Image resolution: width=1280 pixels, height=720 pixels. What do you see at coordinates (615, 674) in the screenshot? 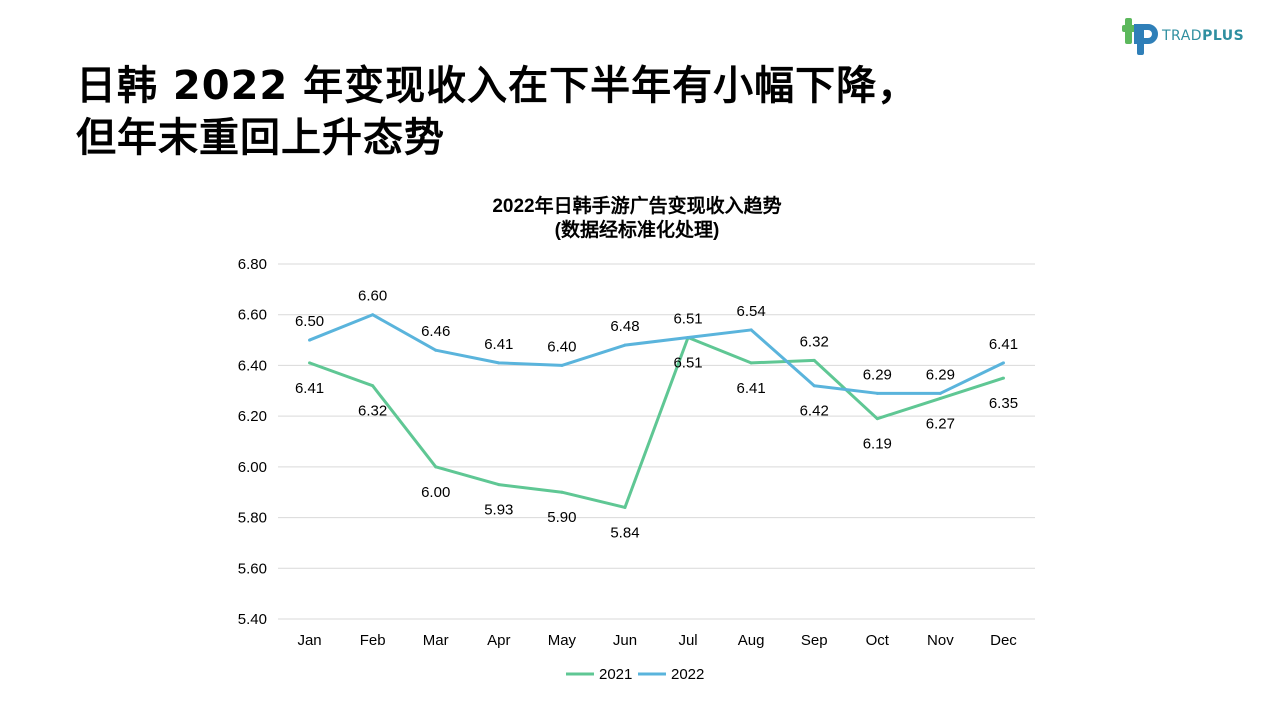
I see `legend-label-2021: 2021` at bounding box center [615, 674].